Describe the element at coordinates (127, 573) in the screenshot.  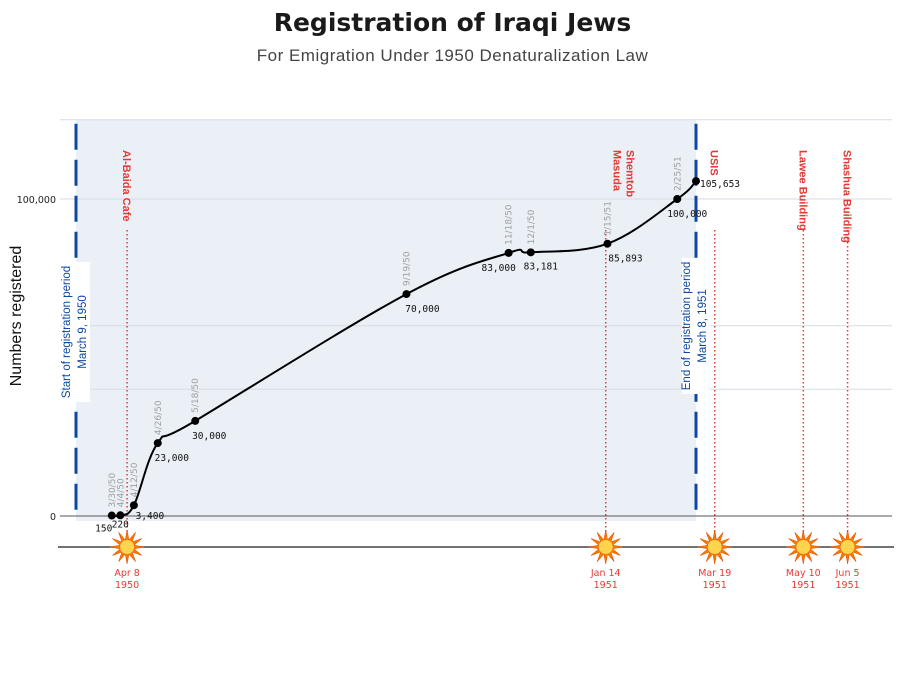
I see `event-date-label: Apr 8` at that location.